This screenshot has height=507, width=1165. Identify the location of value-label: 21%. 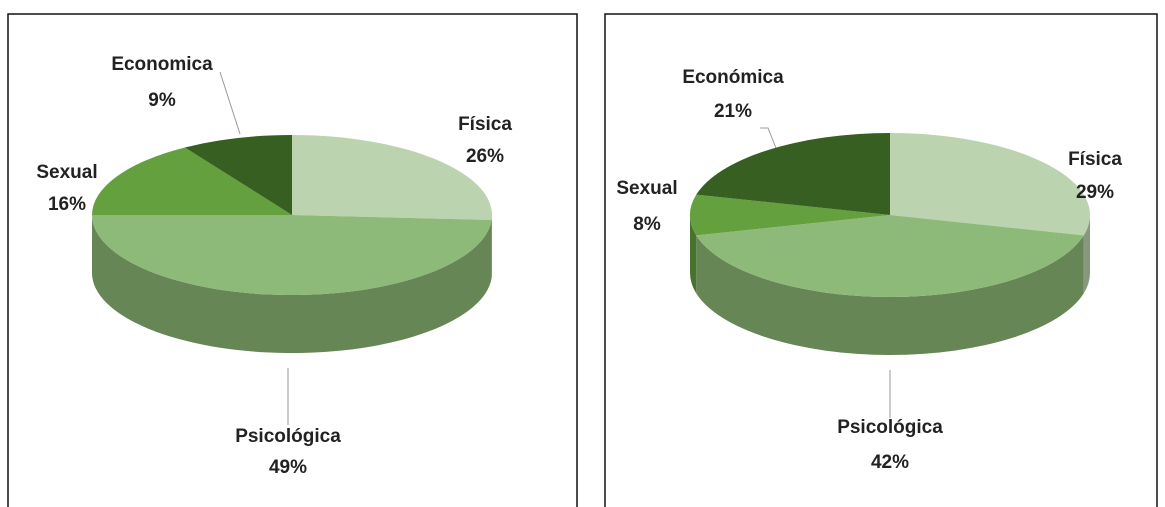
(733, 111).